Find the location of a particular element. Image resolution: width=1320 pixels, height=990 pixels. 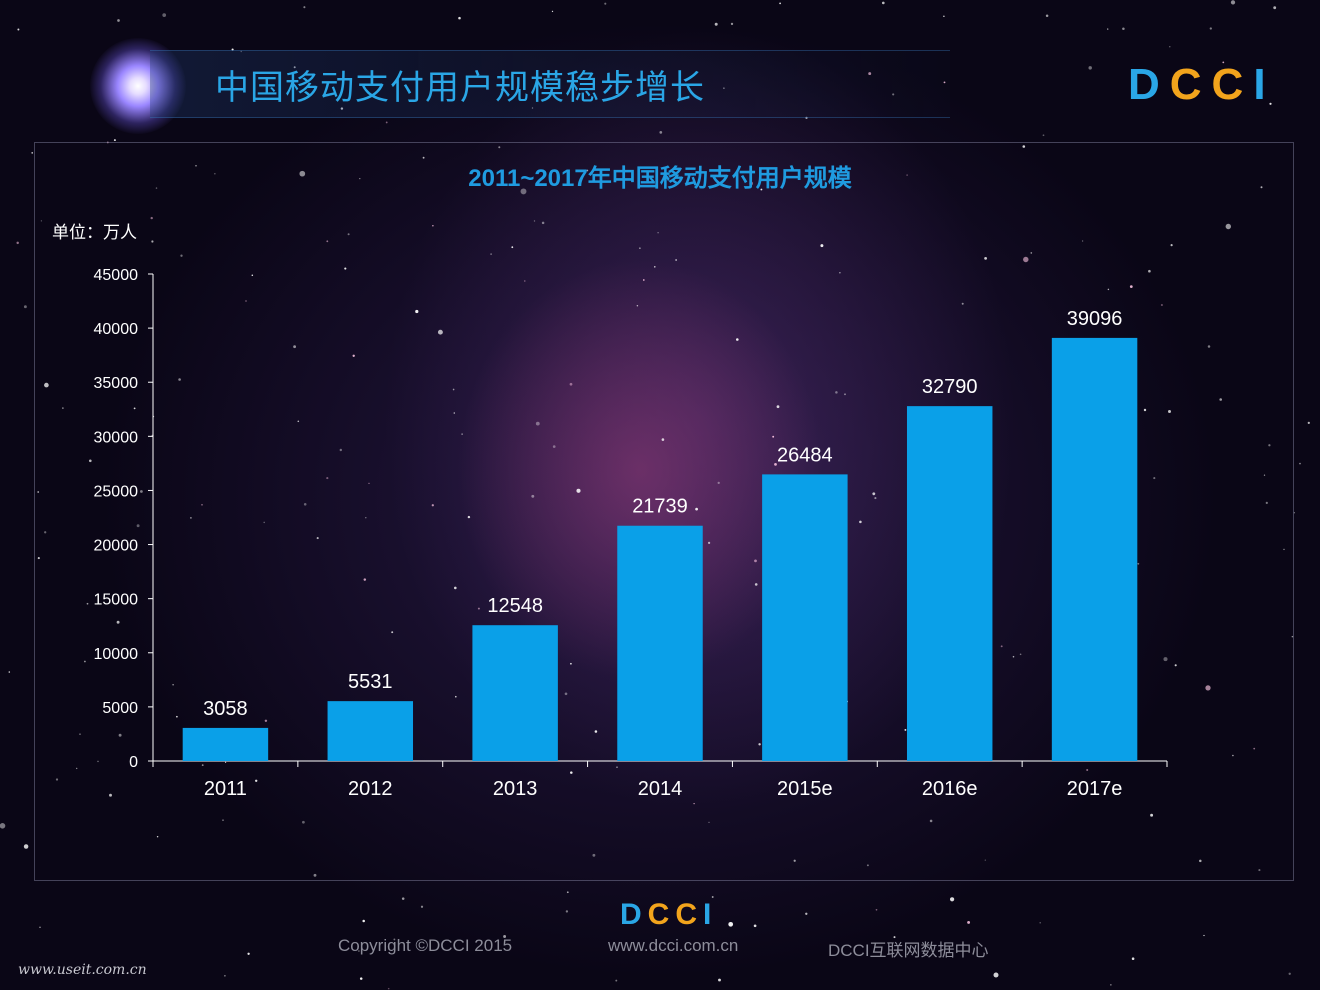

chart-title: 2011~2017年中国移动支付用户规模 is located at coordinates (660, 178).